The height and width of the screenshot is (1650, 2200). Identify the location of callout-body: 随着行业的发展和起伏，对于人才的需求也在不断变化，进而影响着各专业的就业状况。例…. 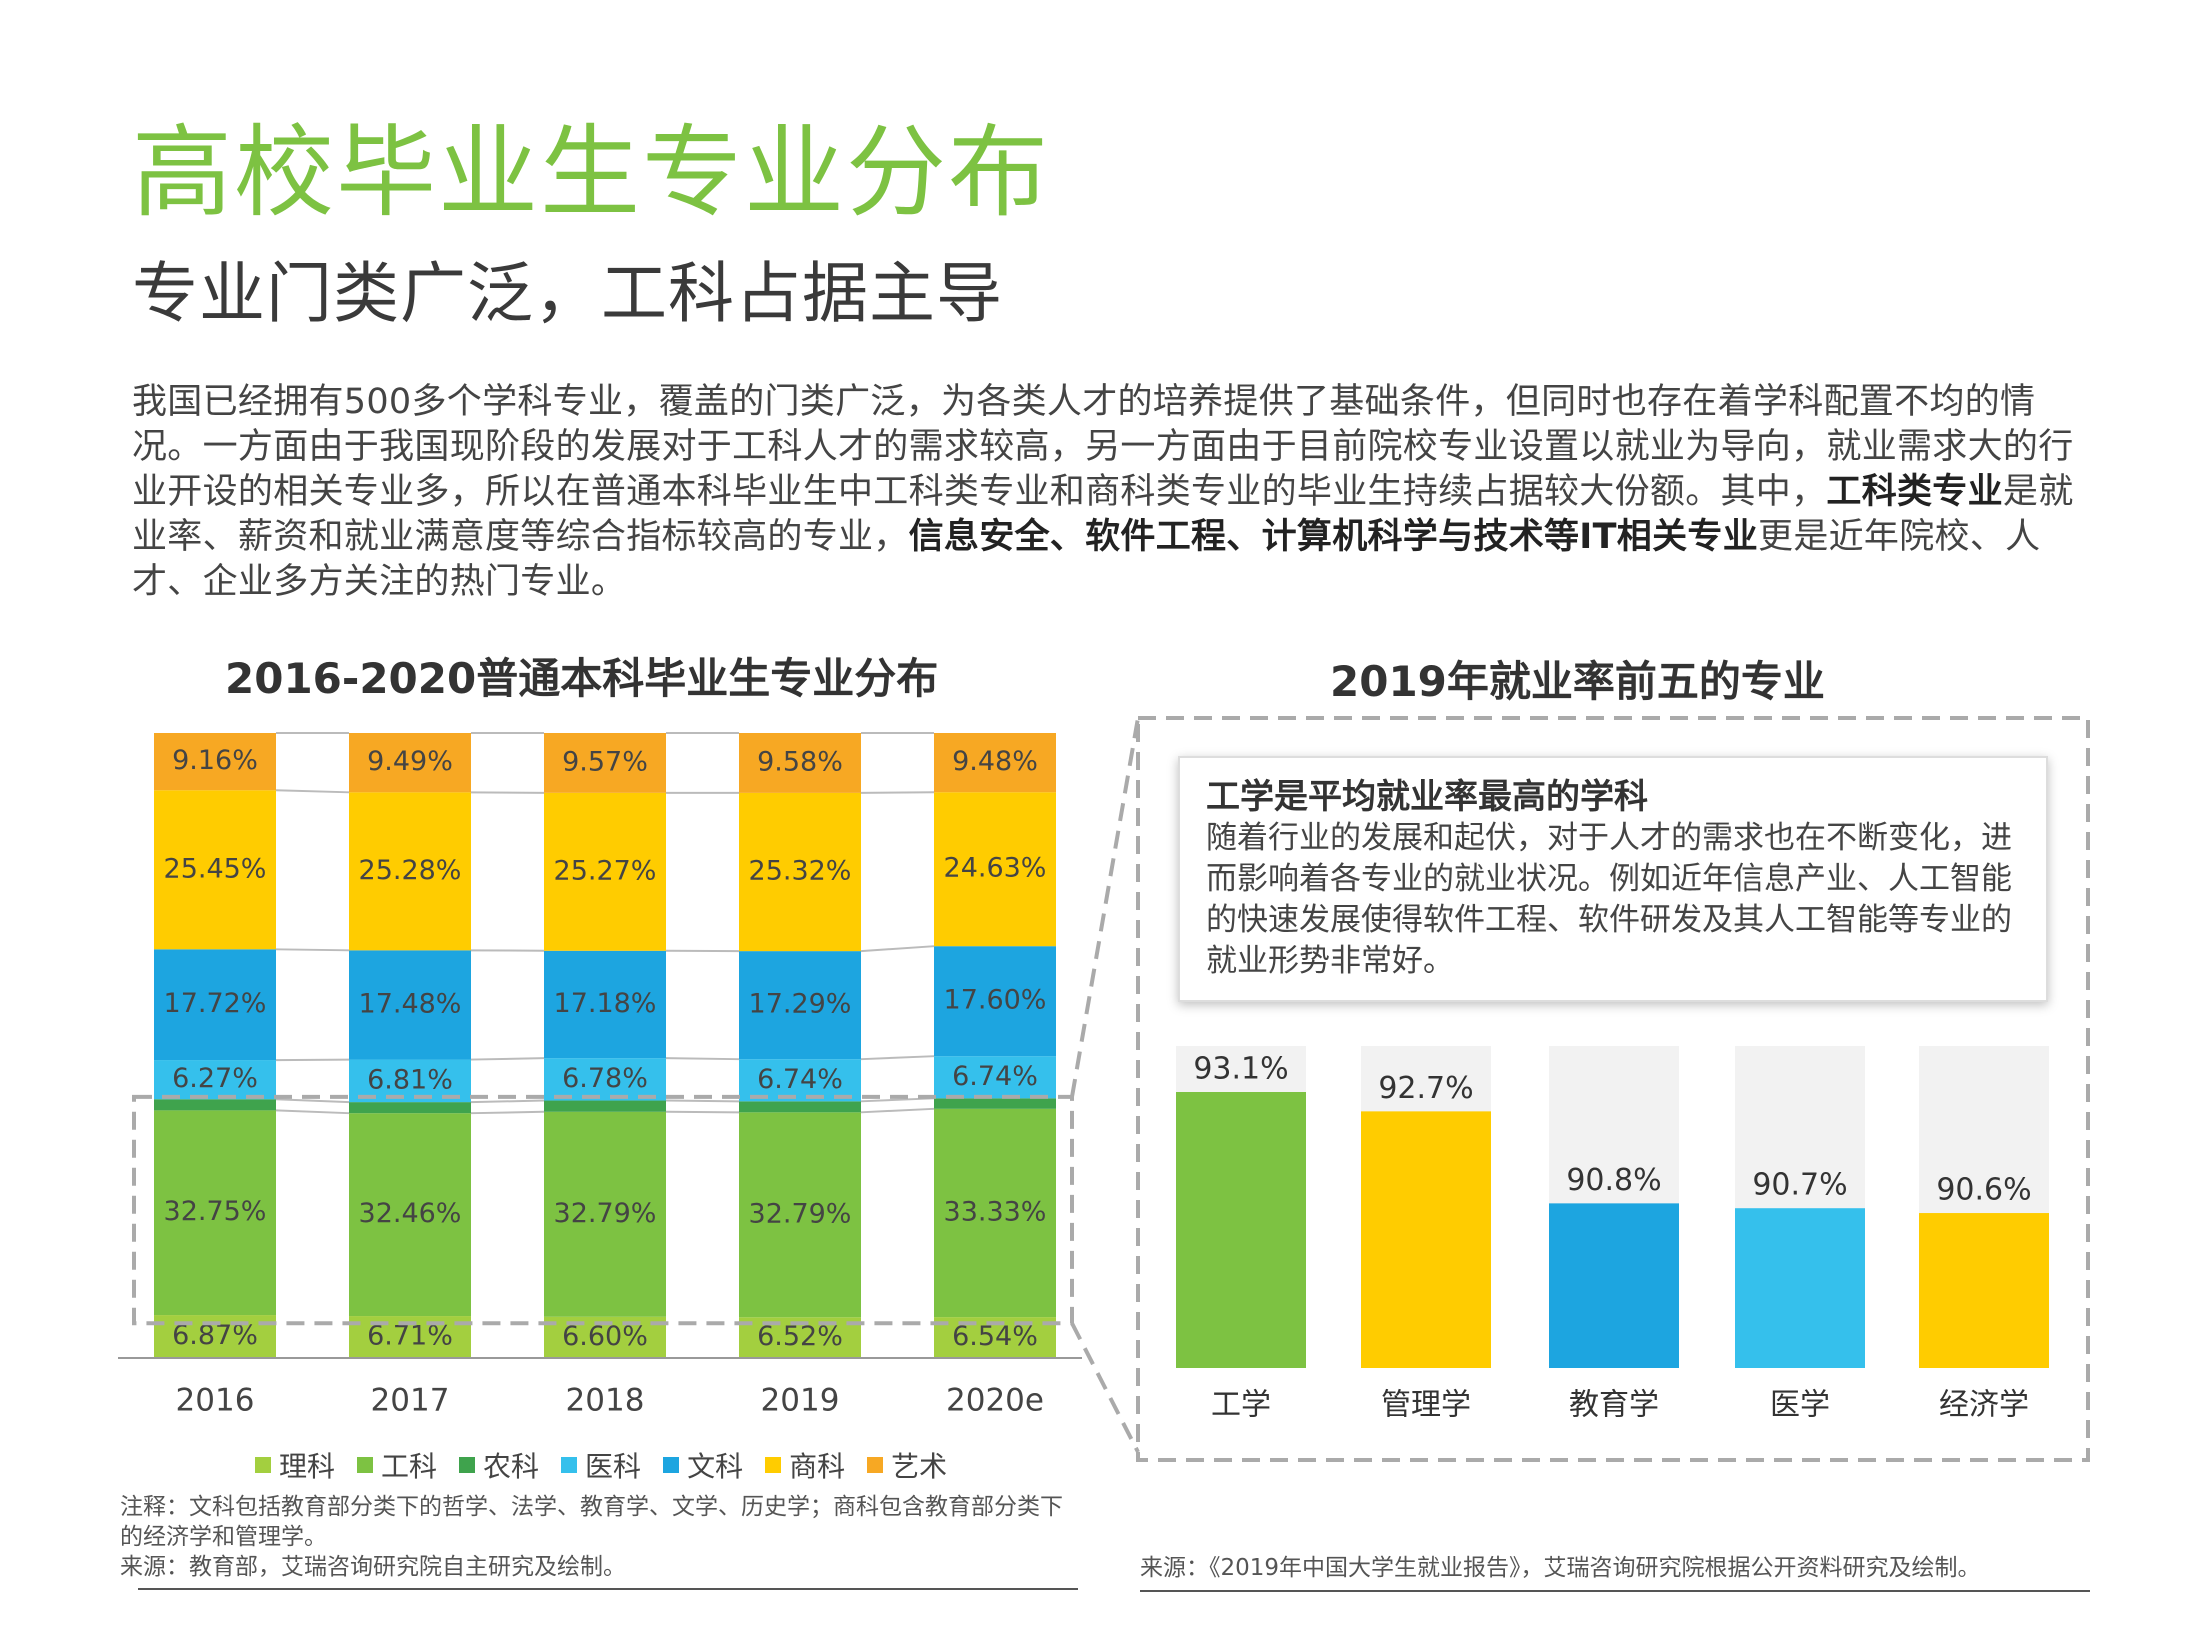
(1609, 899).